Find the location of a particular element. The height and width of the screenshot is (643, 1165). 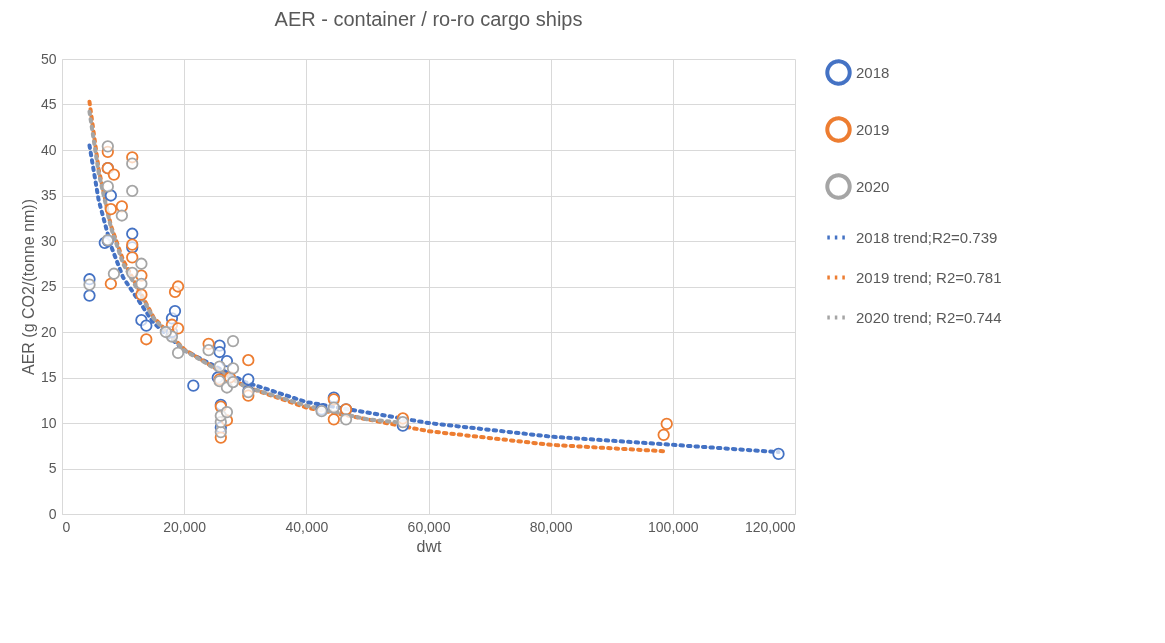

x-axis-title: dwt is located at coordinates (429, 546).